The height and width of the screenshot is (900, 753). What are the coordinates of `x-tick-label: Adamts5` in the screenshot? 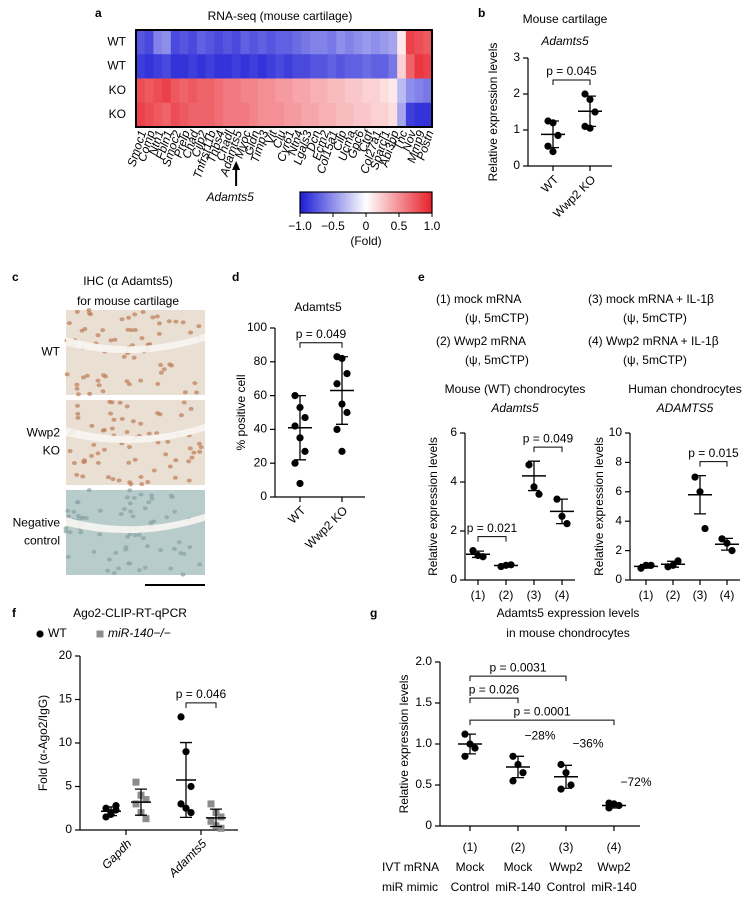 It's located at (187, 858).